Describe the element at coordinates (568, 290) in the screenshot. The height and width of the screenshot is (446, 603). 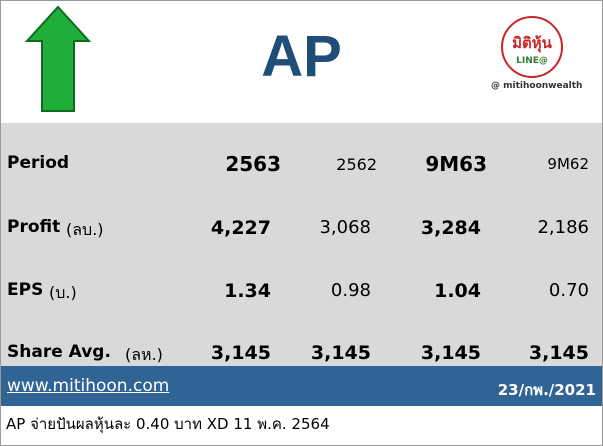
I see `row-value: 0.70` at that location.